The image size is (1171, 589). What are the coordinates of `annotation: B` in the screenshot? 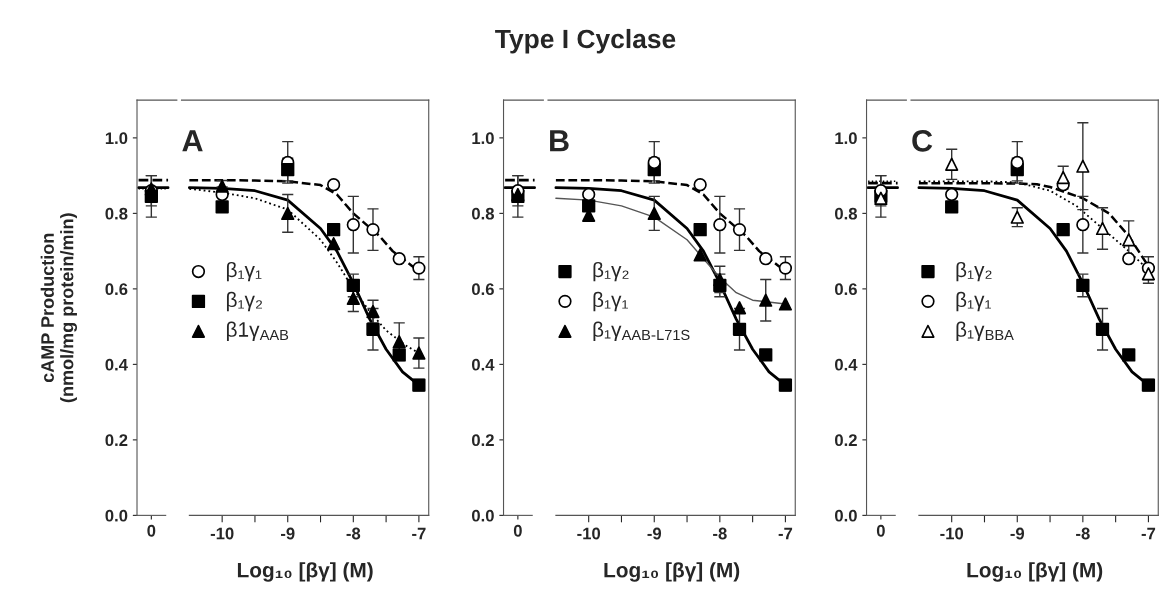 It's located at (559, 141).